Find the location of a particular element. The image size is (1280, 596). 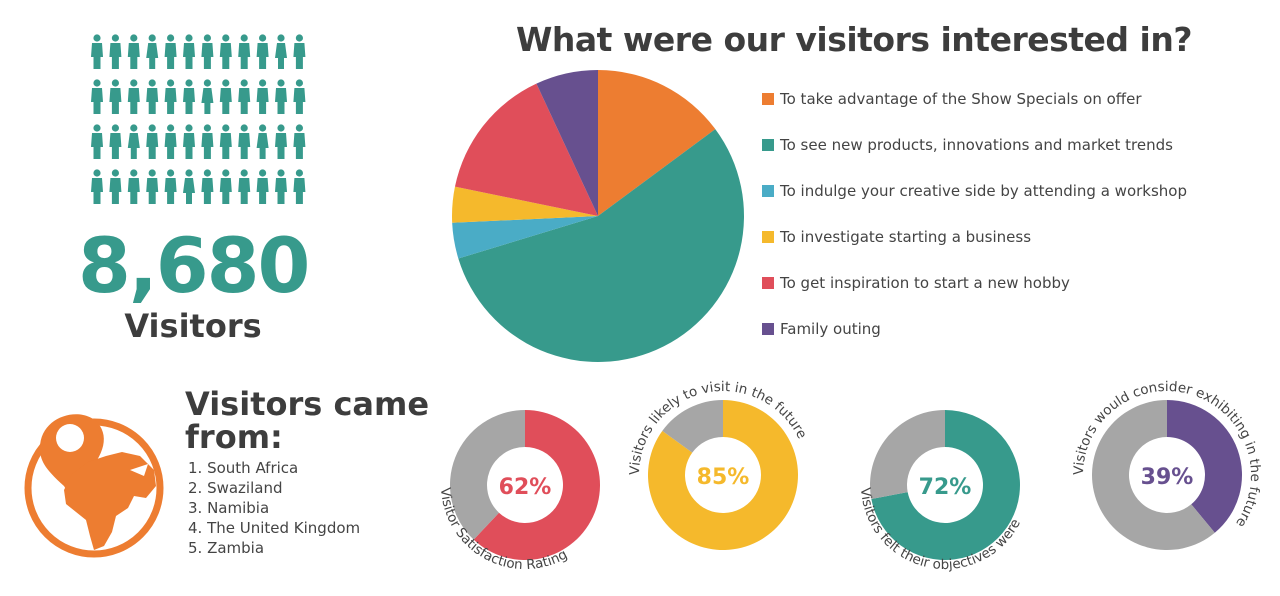

pie-slice-family-outing is located at coordinates (567, 143).